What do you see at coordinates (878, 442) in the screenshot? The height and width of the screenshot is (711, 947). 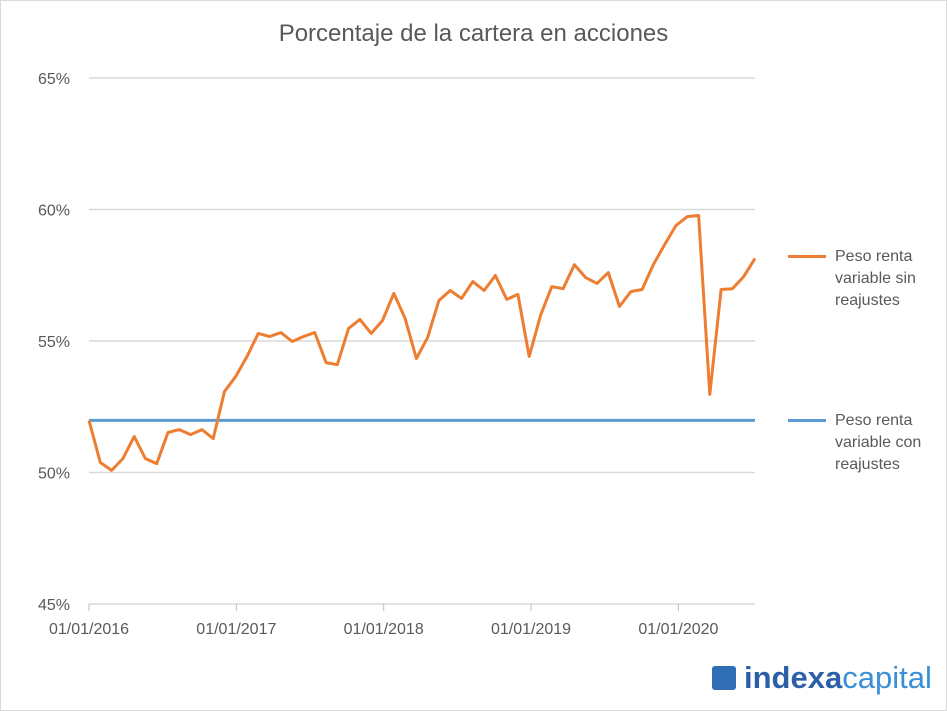 I see `legend-text: variable con` at bounding box center [878, 442].